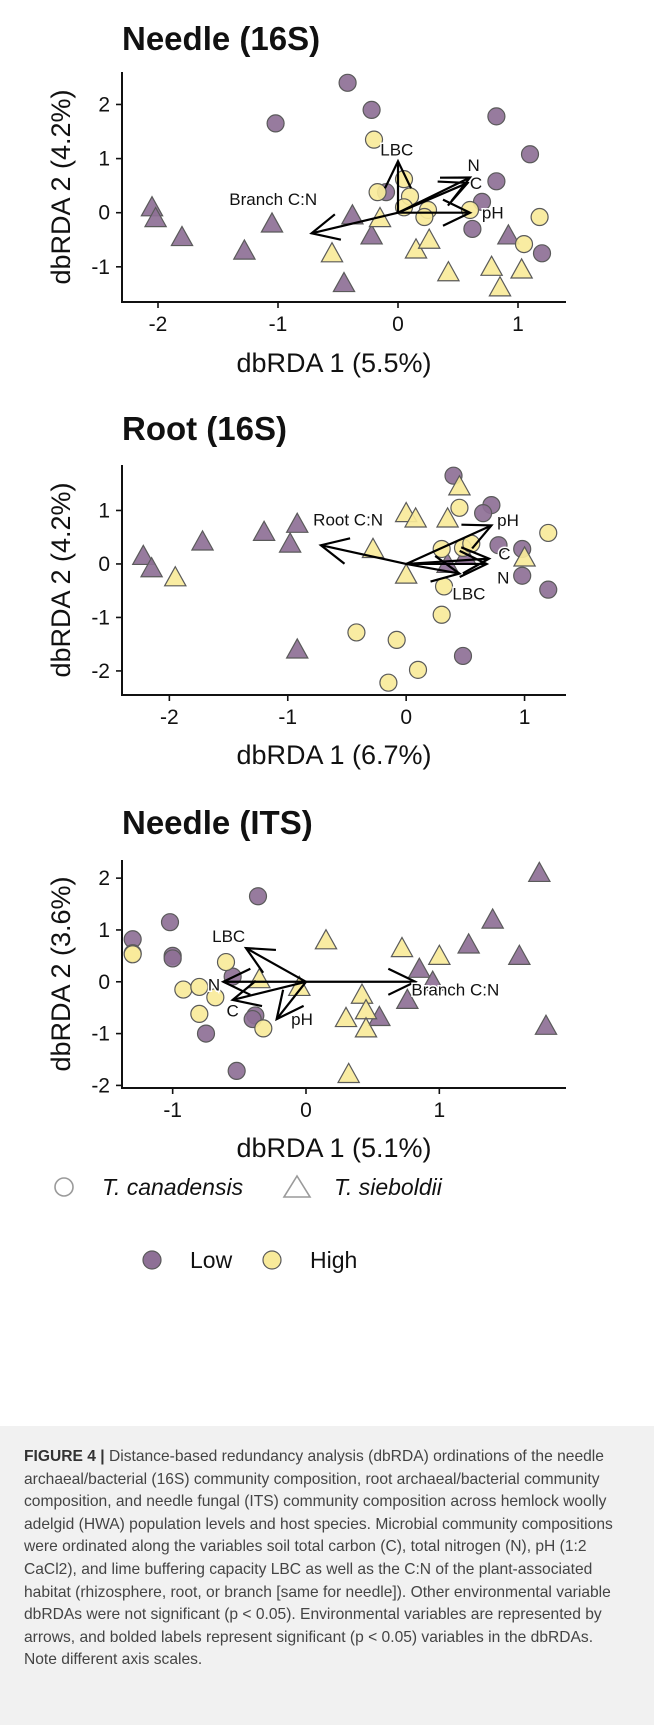 The image size is (657, 1729). Describe the element at coordinates (228, 936) in the screenshot. I see `vector-label: LBC` at that location.